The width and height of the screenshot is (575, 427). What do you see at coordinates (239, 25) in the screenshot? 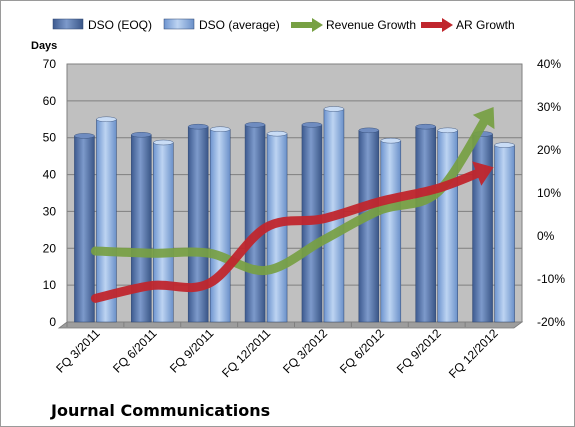
I see `legend-label-dso-average: DSO (average)` at bounding box center [239, 25].